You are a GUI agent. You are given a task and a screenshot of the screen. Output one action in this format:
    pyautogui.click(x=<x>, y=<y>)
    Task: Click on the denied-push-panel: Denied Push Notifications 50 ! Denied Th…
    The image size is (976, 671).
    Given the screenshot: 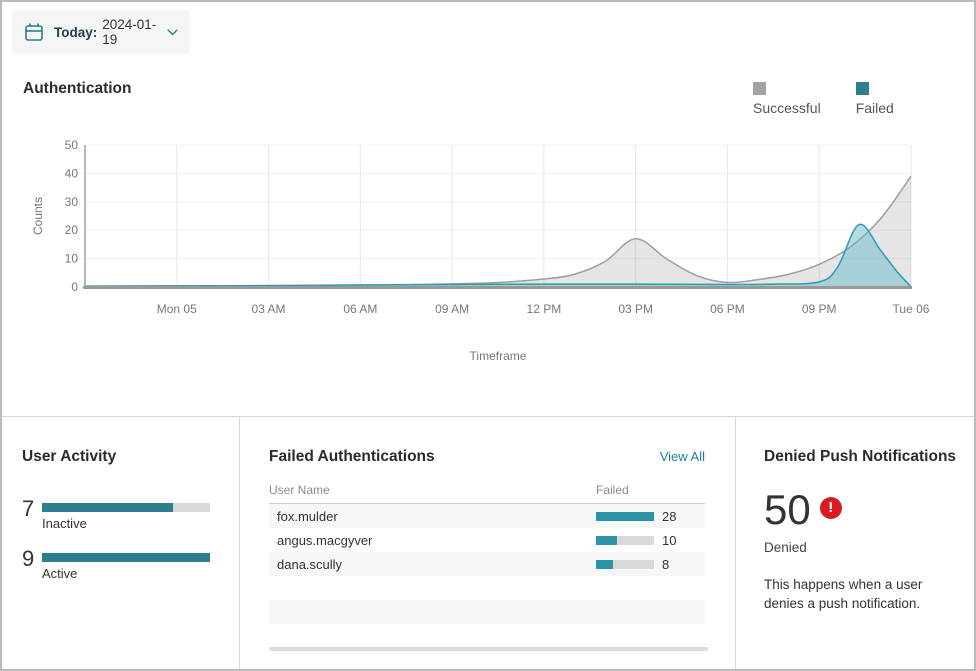 What is the action you would take?
    pyautogui.click(x=869, y=530)
    